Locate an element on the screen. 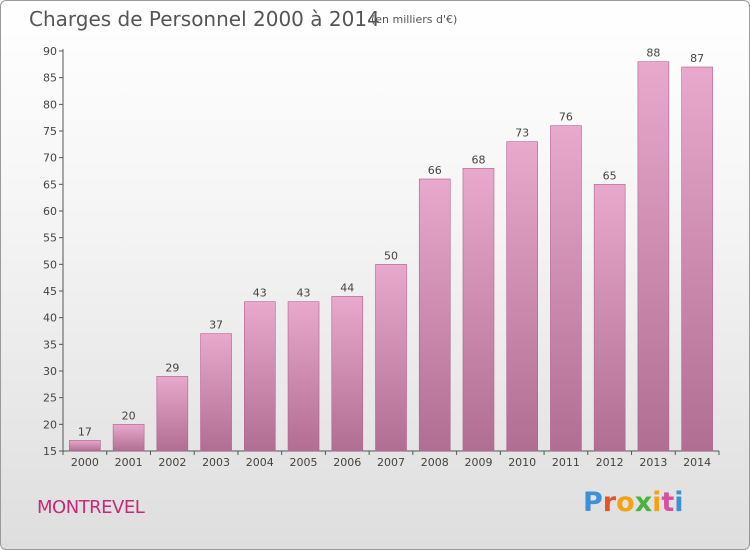  x-tick-label: 2011 is located at coordinates (566, 462).